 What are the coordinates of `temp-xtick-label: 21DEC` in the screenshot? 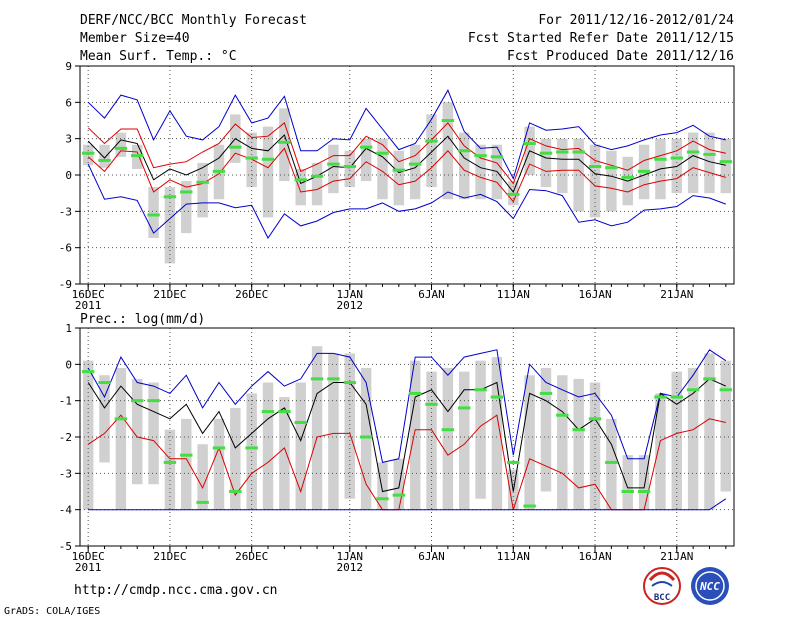 It's located at (169, 294).